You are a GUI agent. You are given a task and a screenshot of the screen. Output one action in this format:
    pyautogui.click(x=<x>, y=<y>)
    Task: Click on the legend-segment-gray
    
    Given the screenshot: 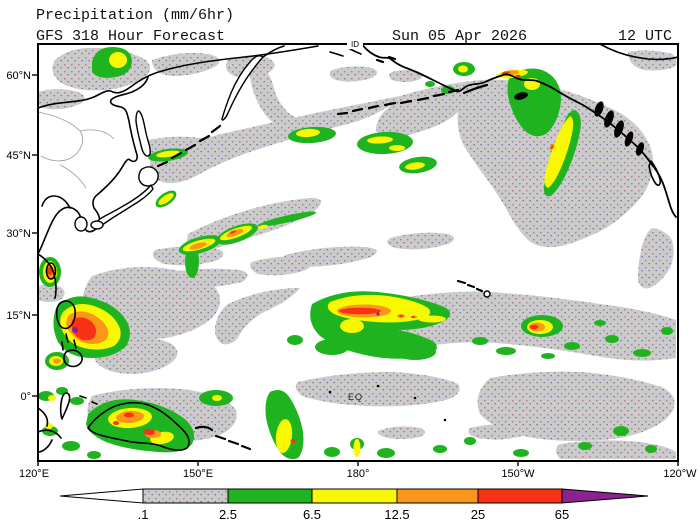 What is the action you would take?
    pyautogui.click(x=185, y=496)
    